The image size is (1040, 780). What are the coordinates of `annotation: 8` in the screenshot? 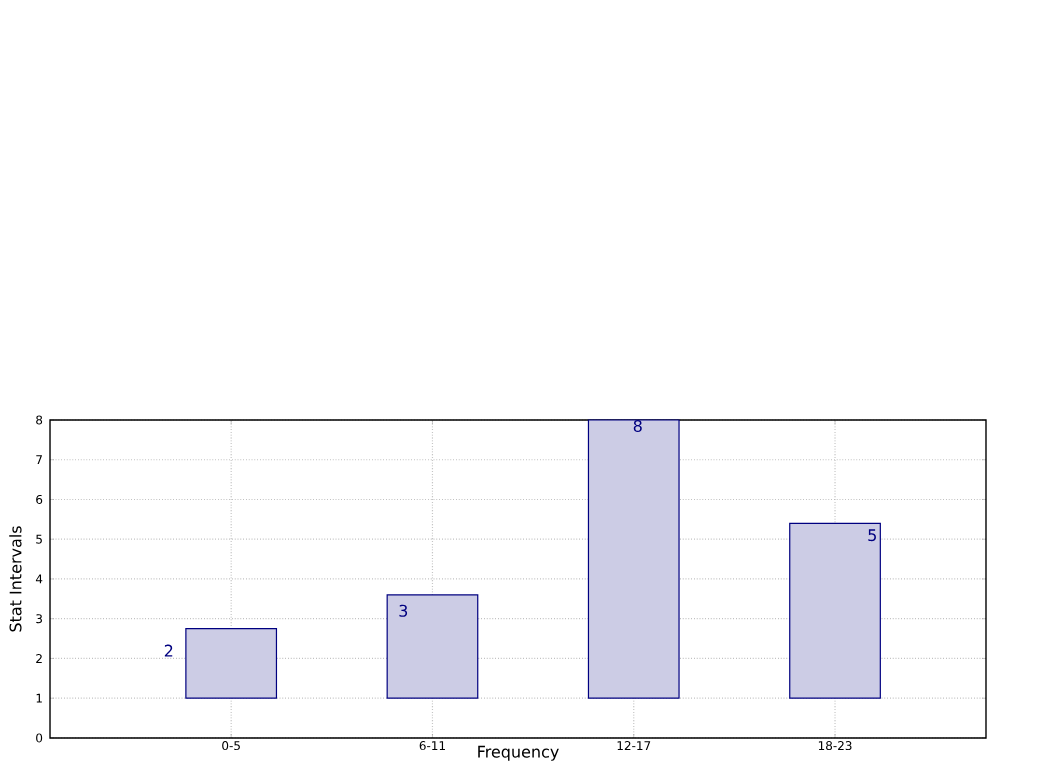 It's located at (637, 425).